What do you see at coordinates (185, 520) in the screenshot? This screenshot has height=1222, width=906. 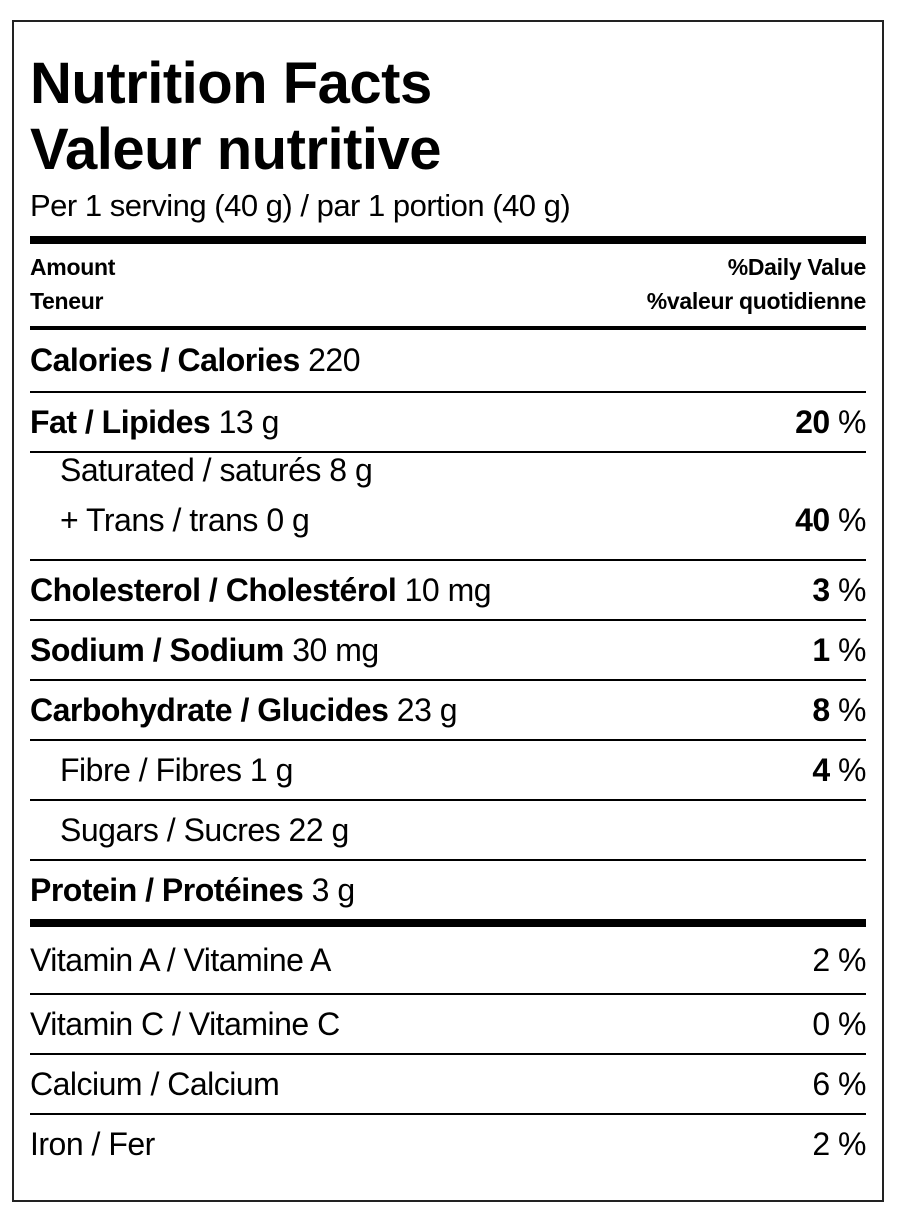 I see `trans-label: + Trans / trans 0 g` at bounding box center [185, 520].